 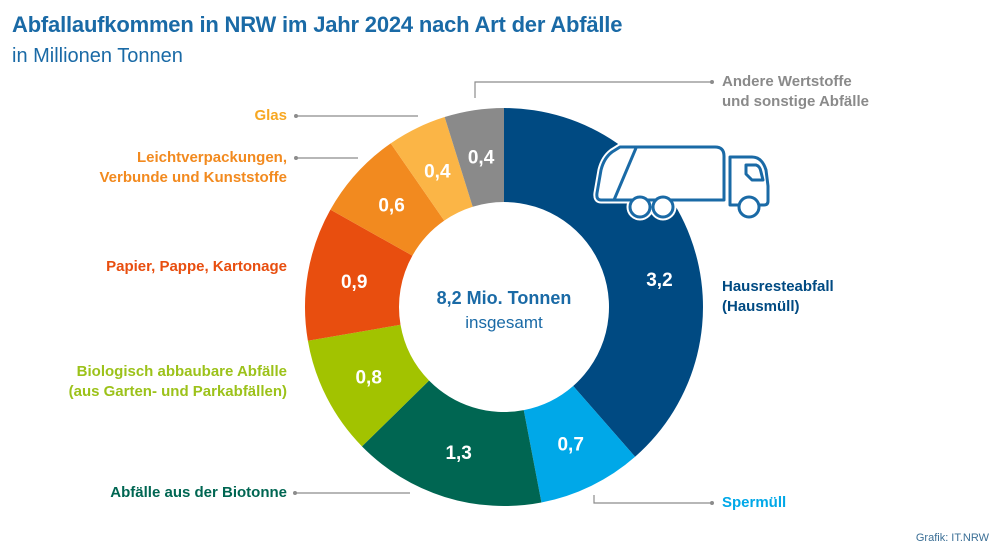 What do you see at coordinates (295, 493) in the screenshot?
I see `leader-biotonne-dot` at bounding box center [295, 493].